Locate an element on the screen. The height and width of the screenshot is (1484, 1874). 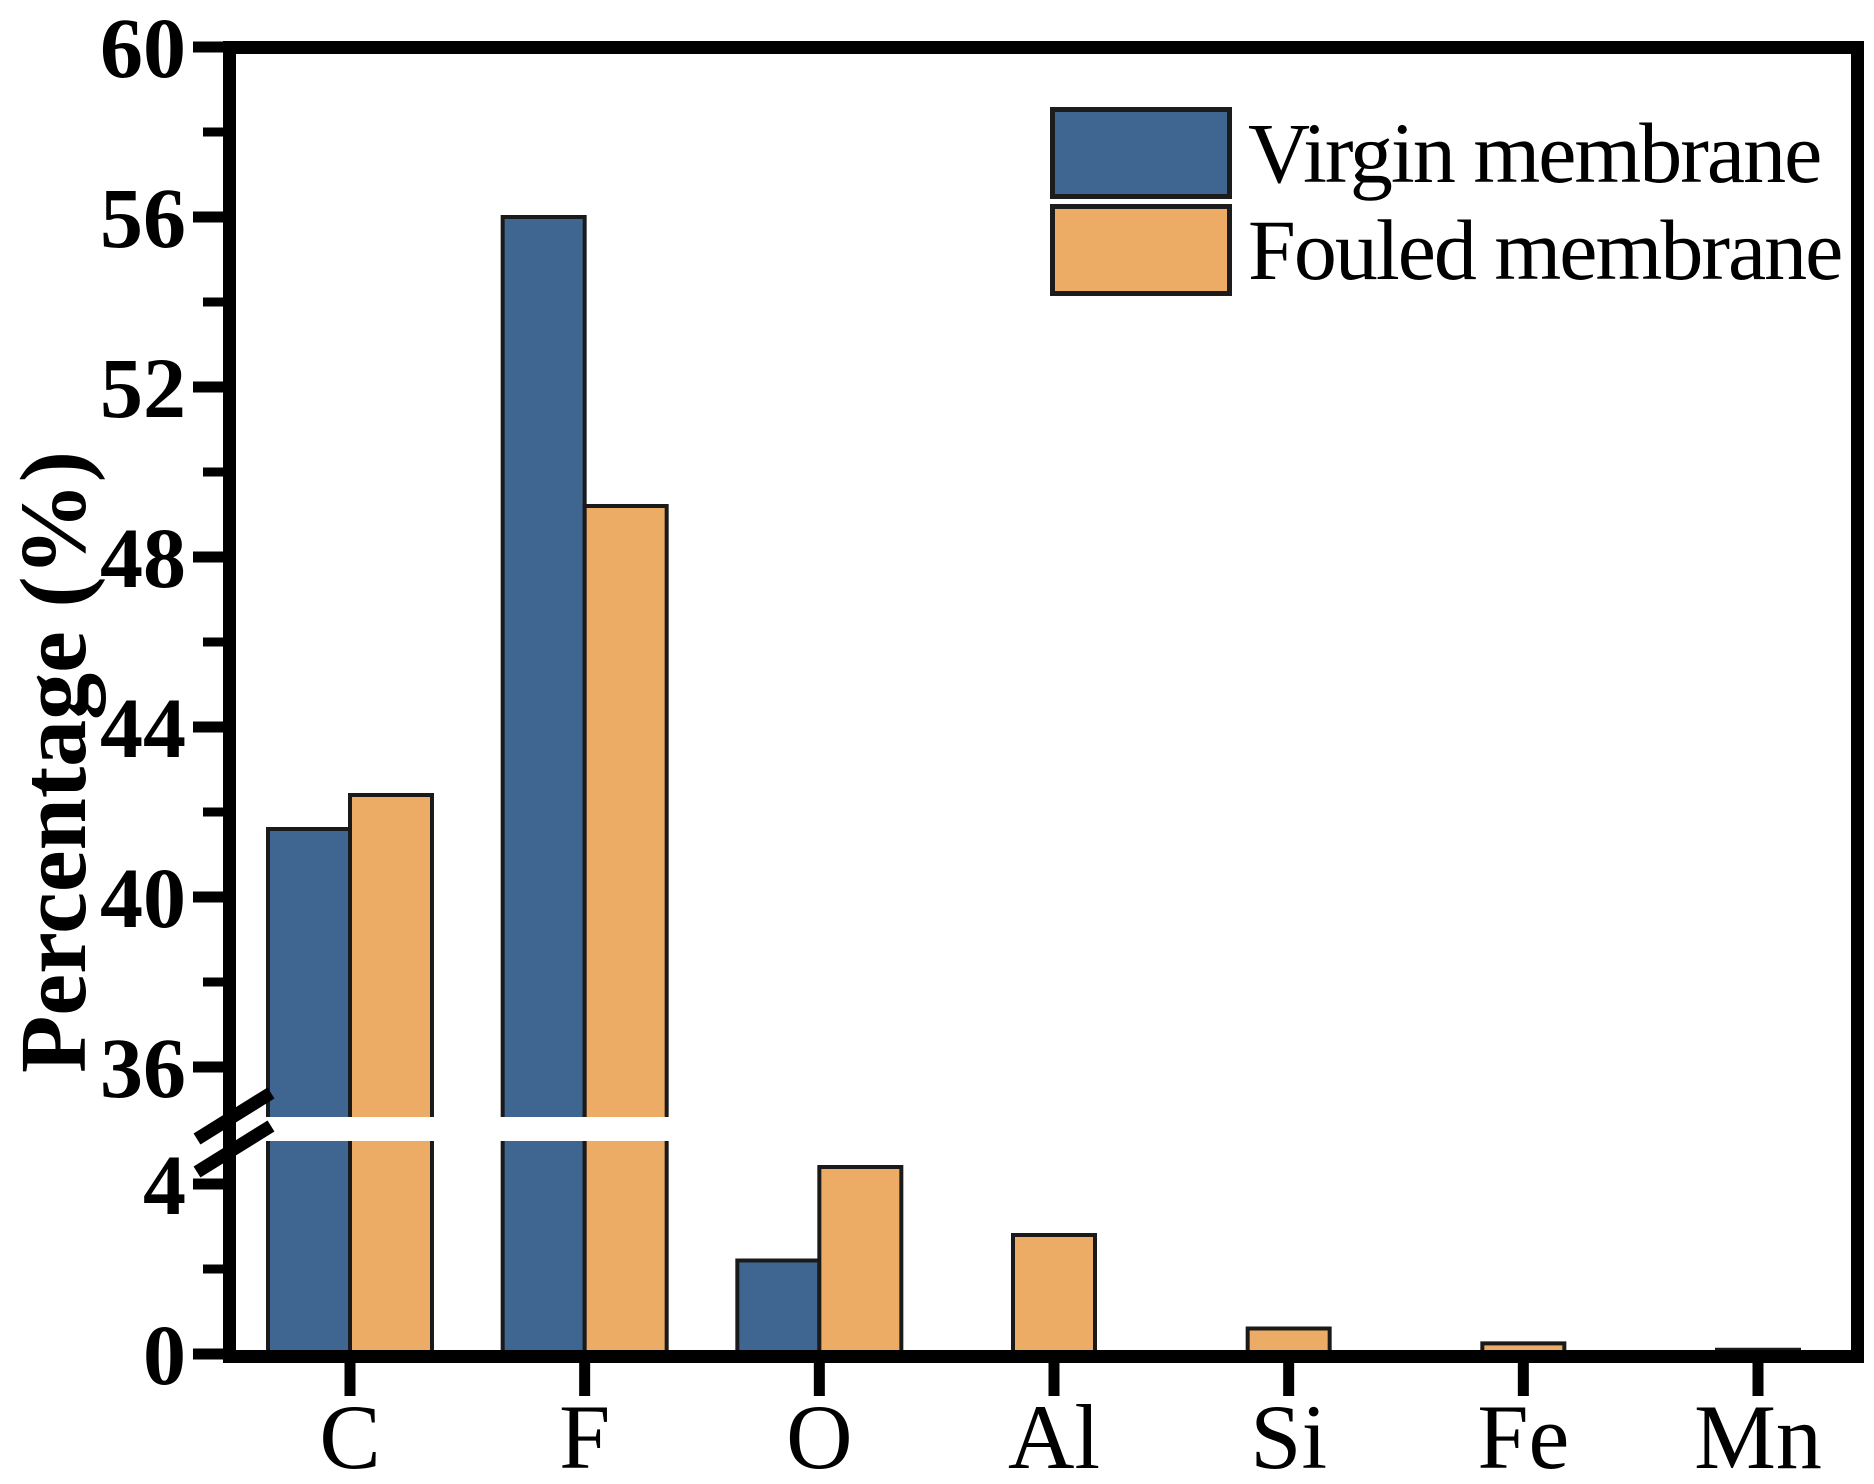
y-tick-label-4: 4 is located at coordinates (164, 1185).